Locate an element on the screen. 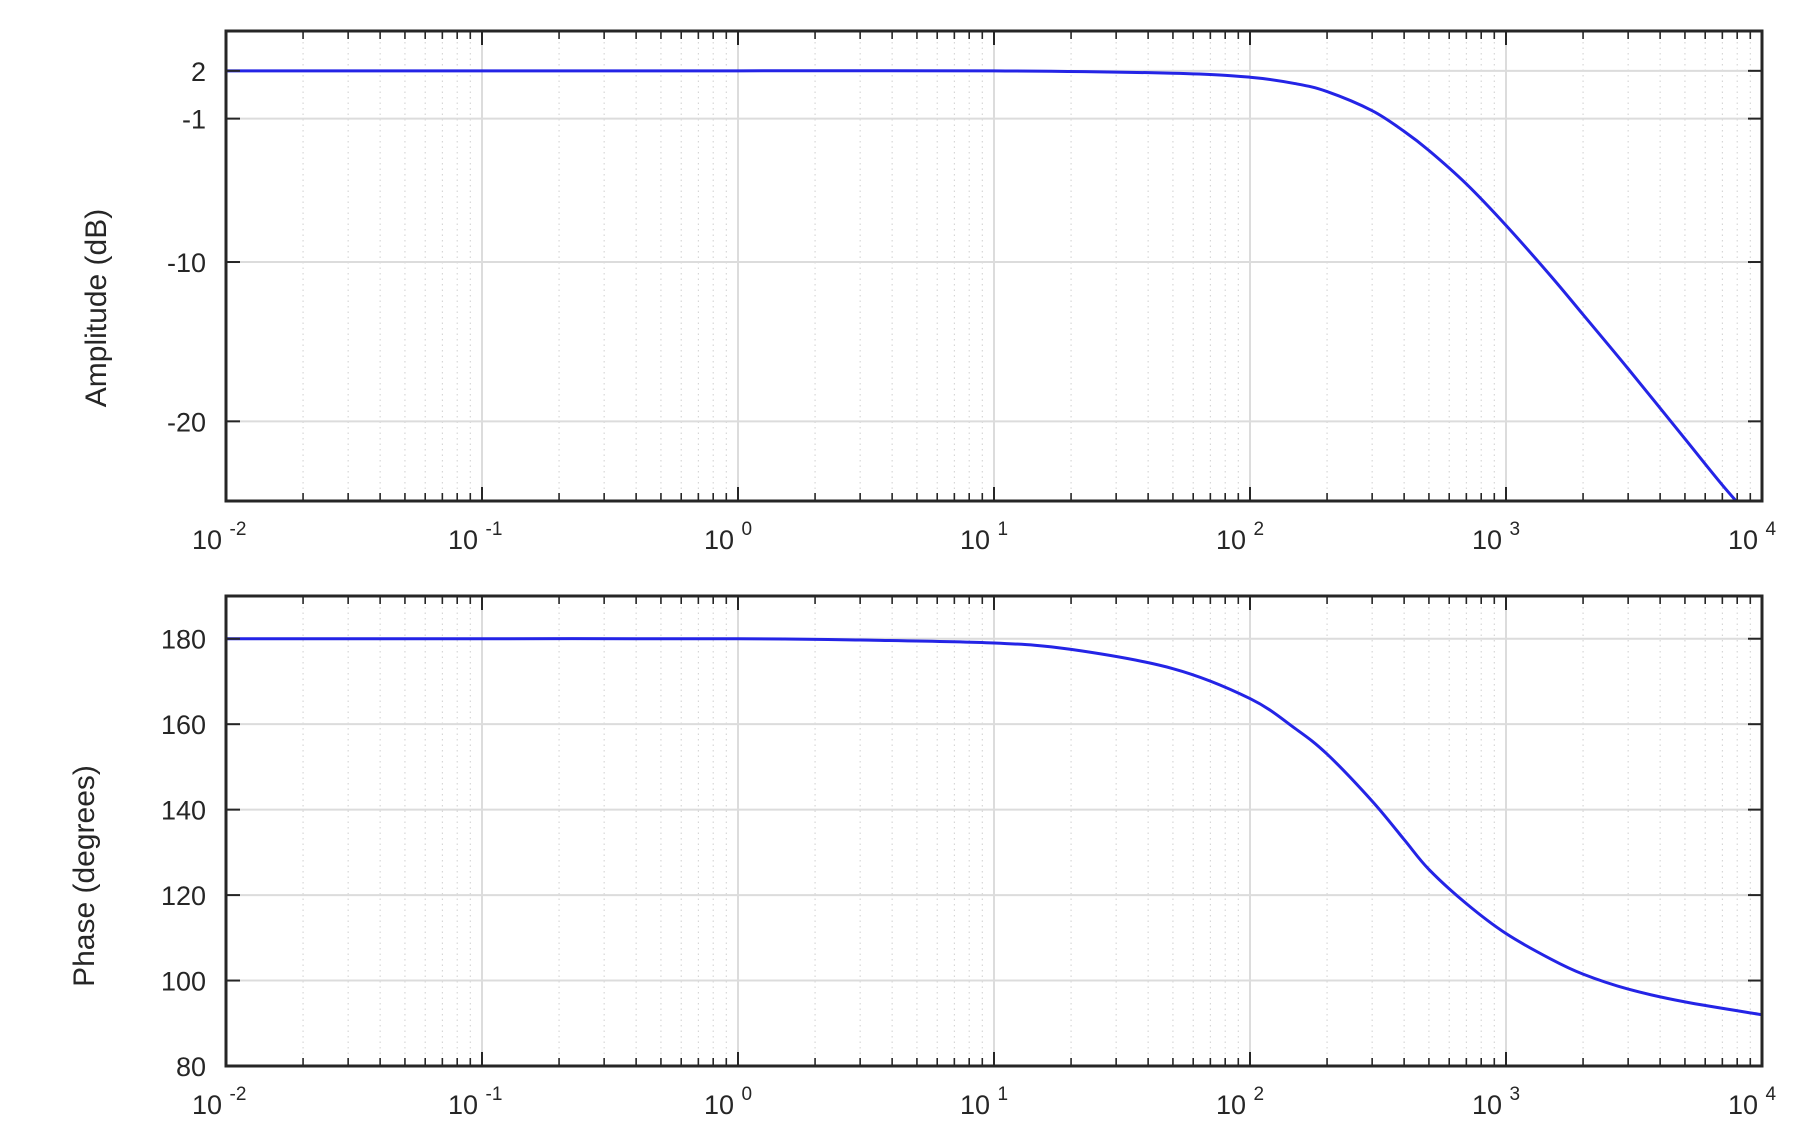 Image resolution: width=1808 pixels, height=1144 pixels. y-tick-label: 2 is located at coordinates (198, 72).